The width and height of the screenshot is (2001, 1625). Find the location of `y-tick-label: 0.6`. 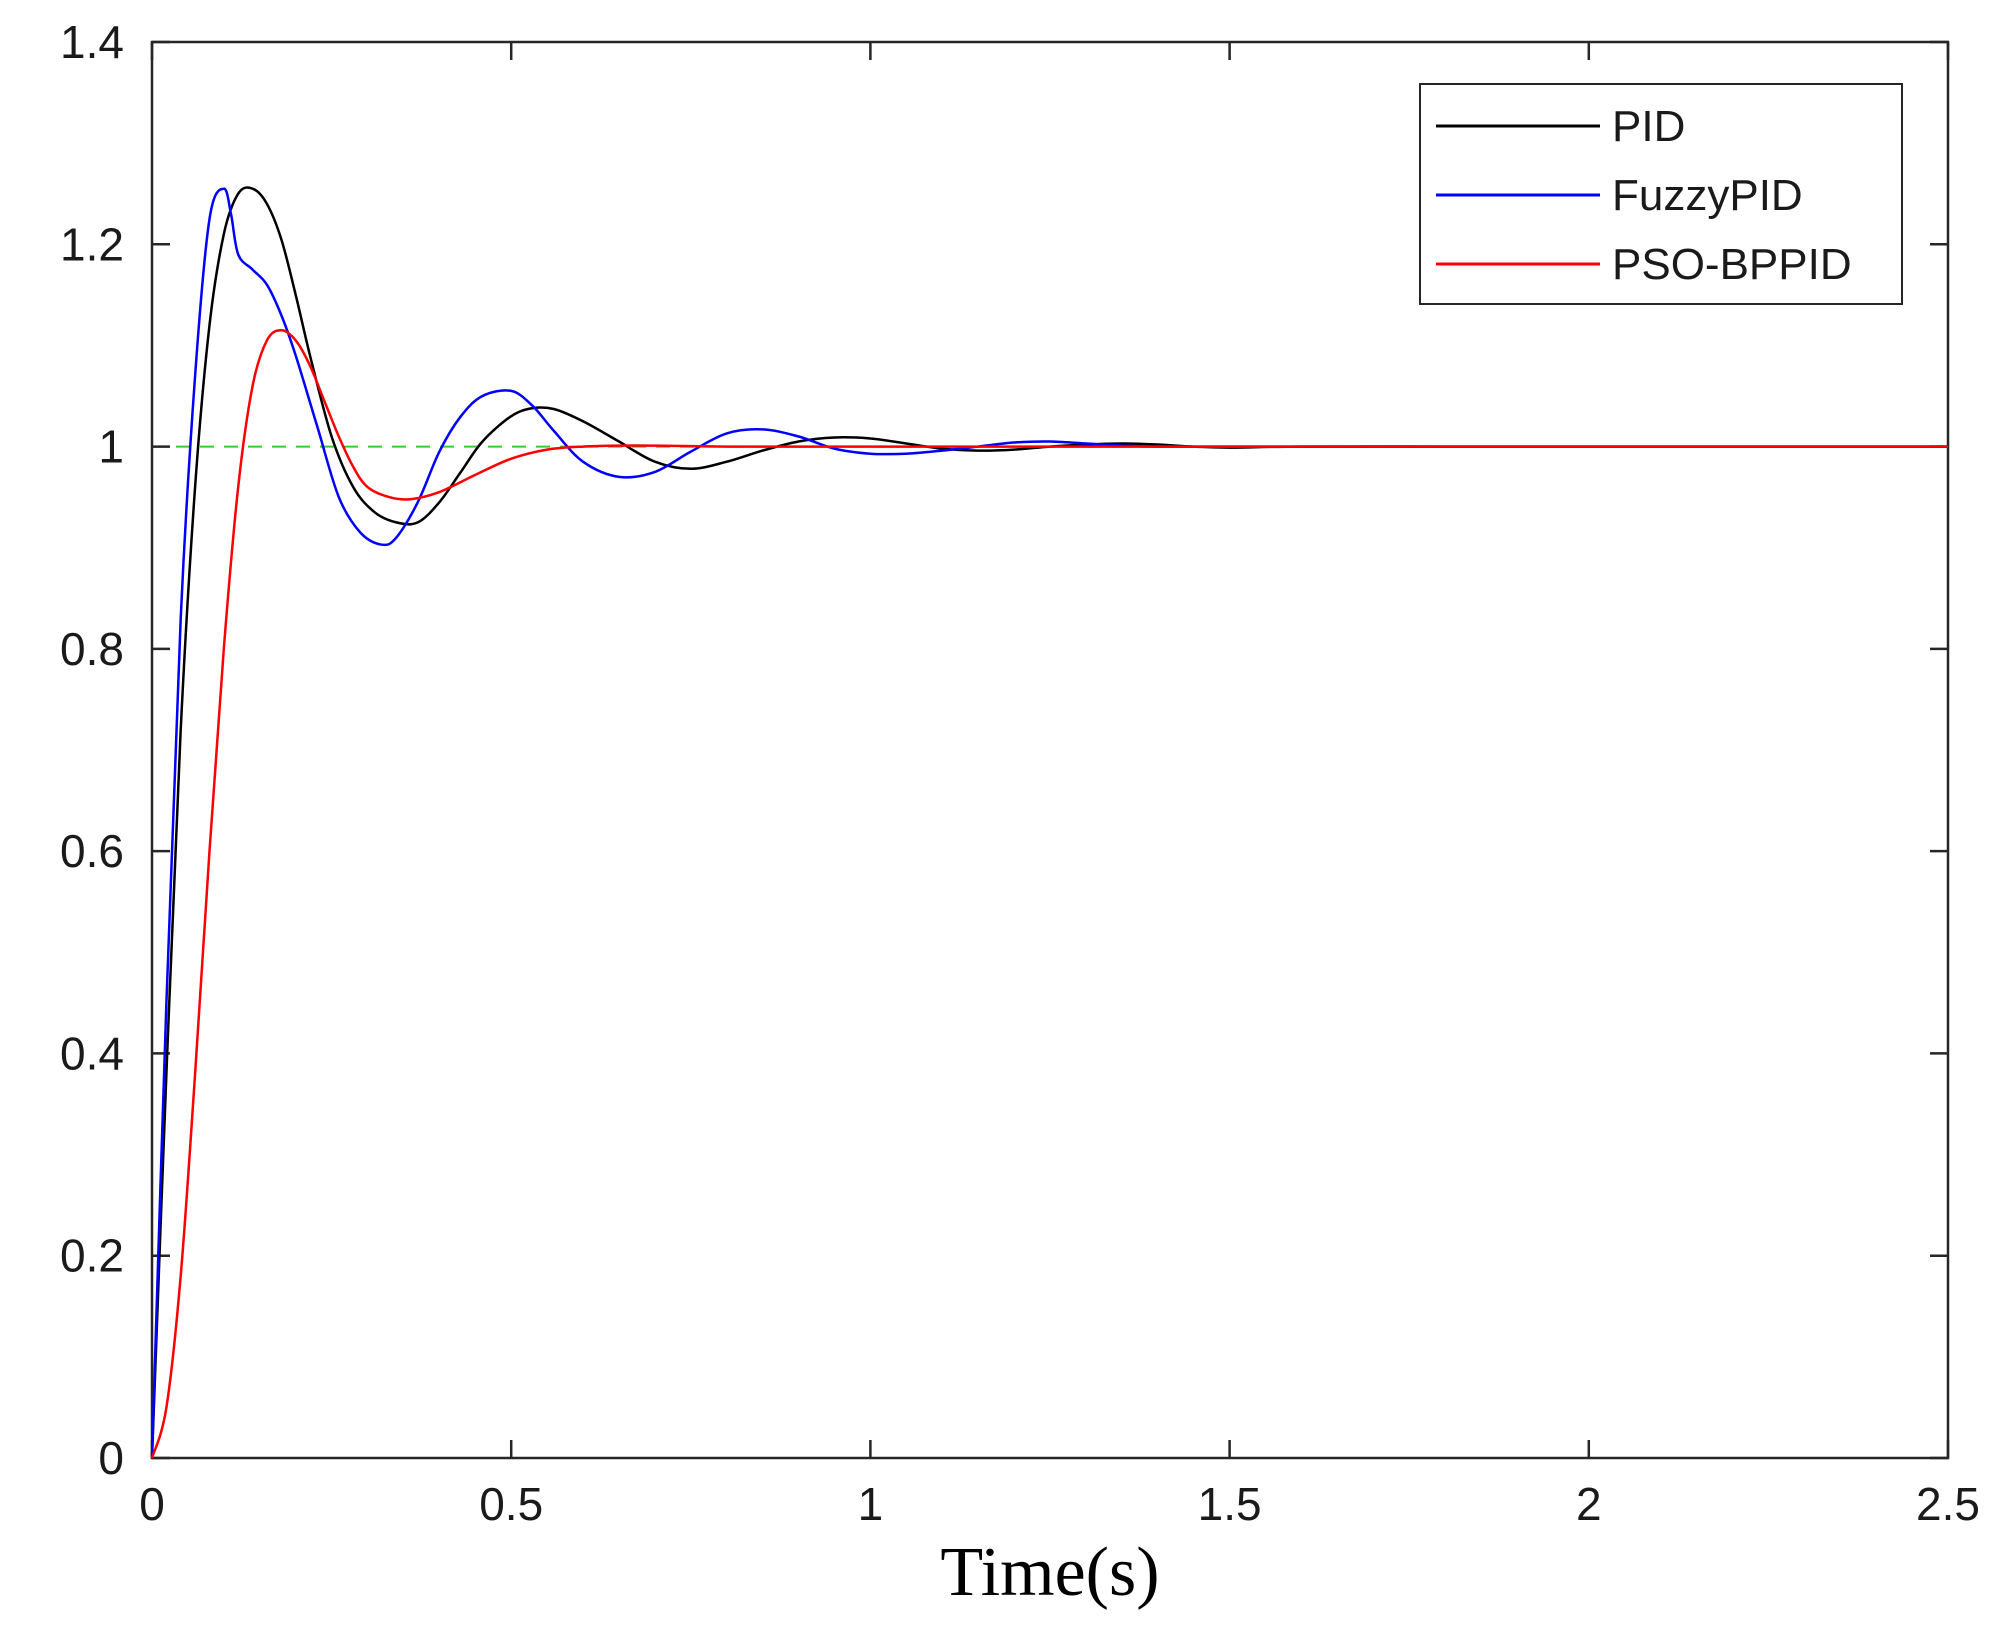

y-tick-label: 0.6 is located at coordinates (92, 851).